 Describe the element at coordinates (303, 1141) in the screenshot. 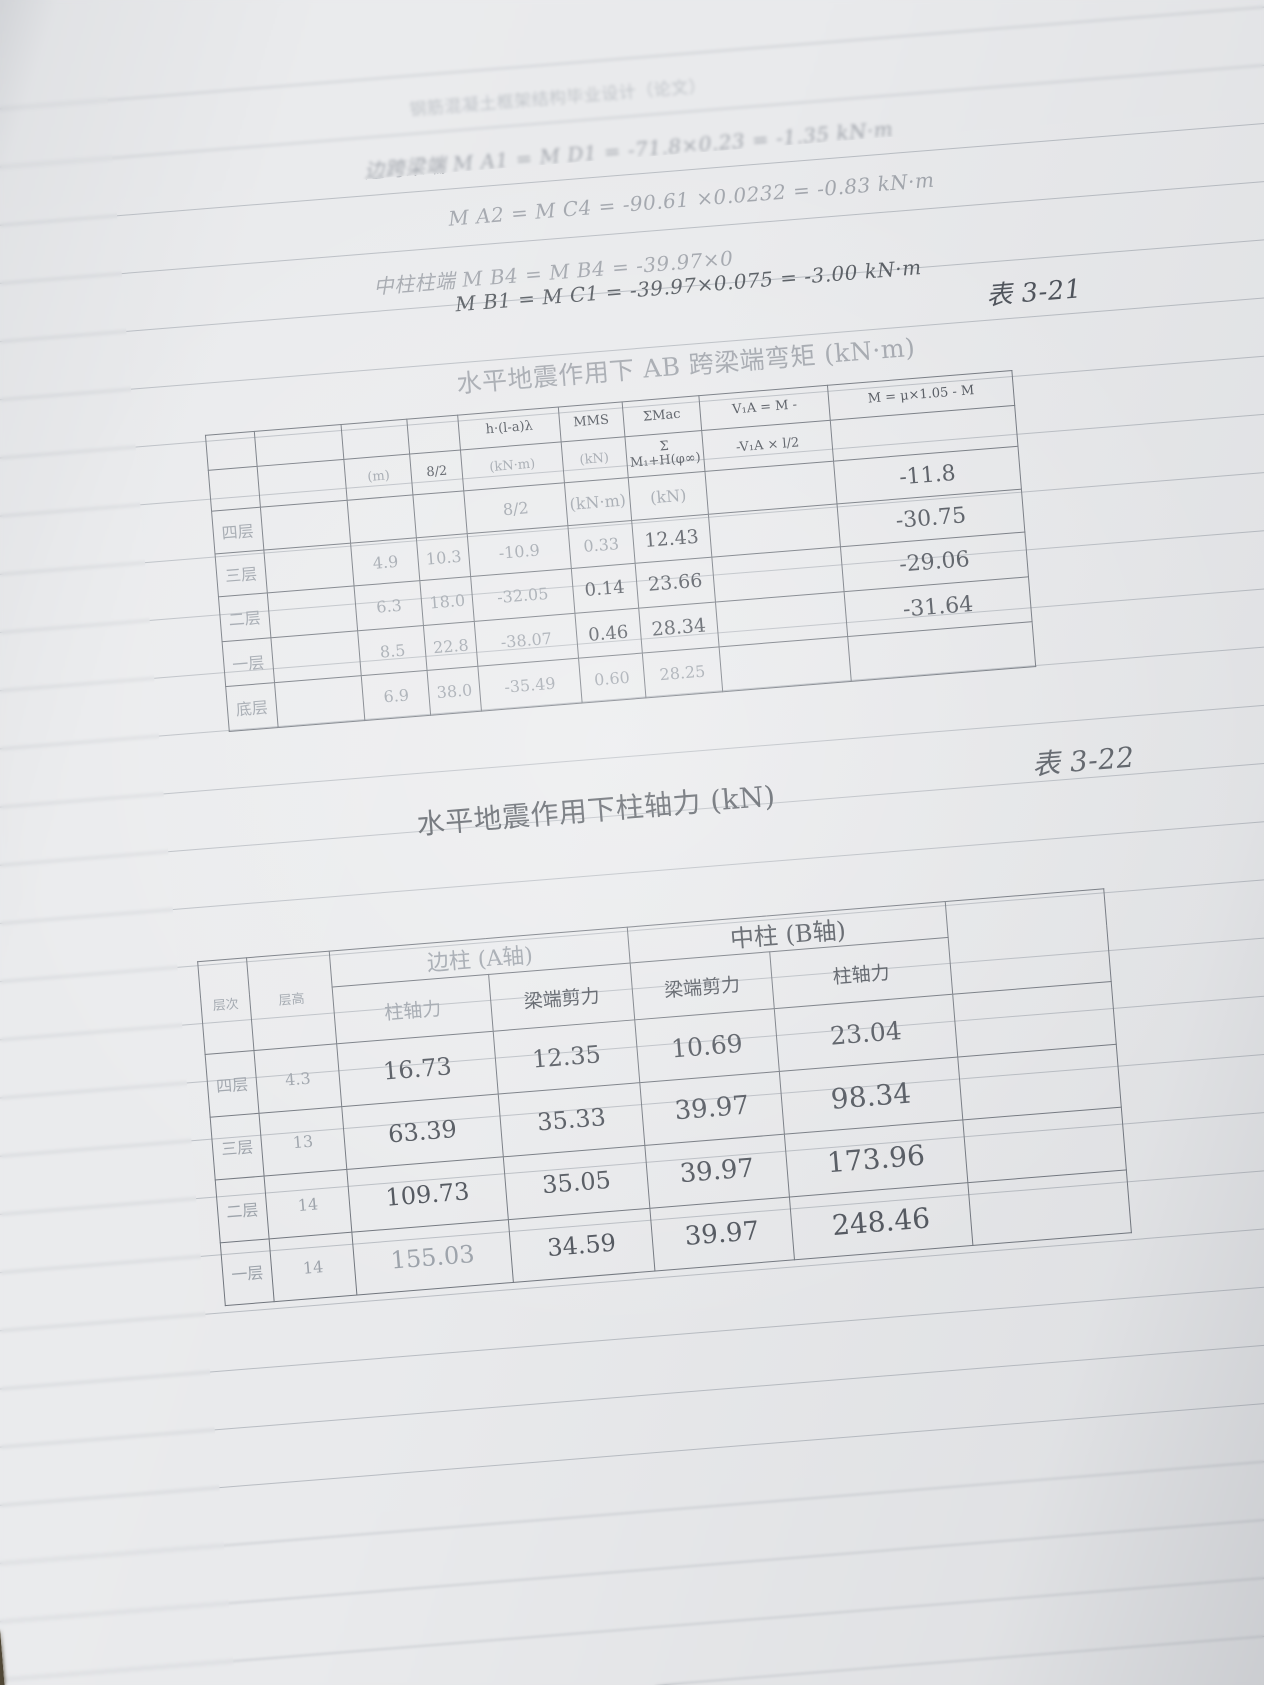

I see `t2r1-h: 13` at that location.